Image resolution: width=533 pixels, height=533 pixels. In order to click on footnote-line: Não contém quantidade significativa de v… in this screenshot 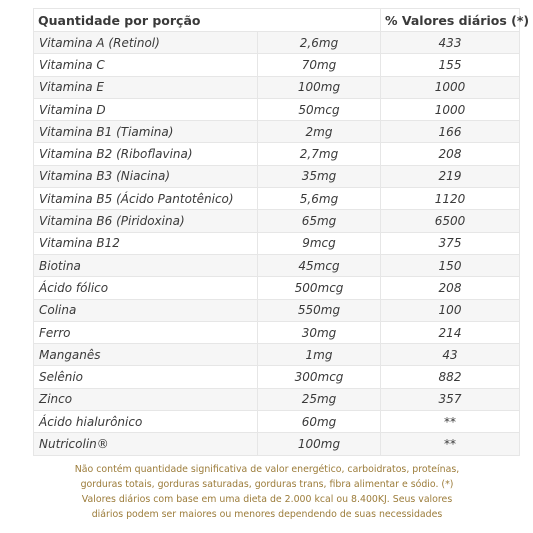, I will do `click(267, 469)`.